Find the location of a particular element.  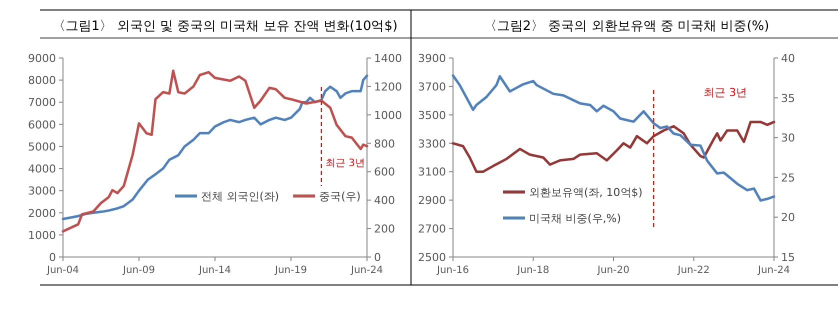

y2-tick-label: 800 is located at coordinates (384, 143).